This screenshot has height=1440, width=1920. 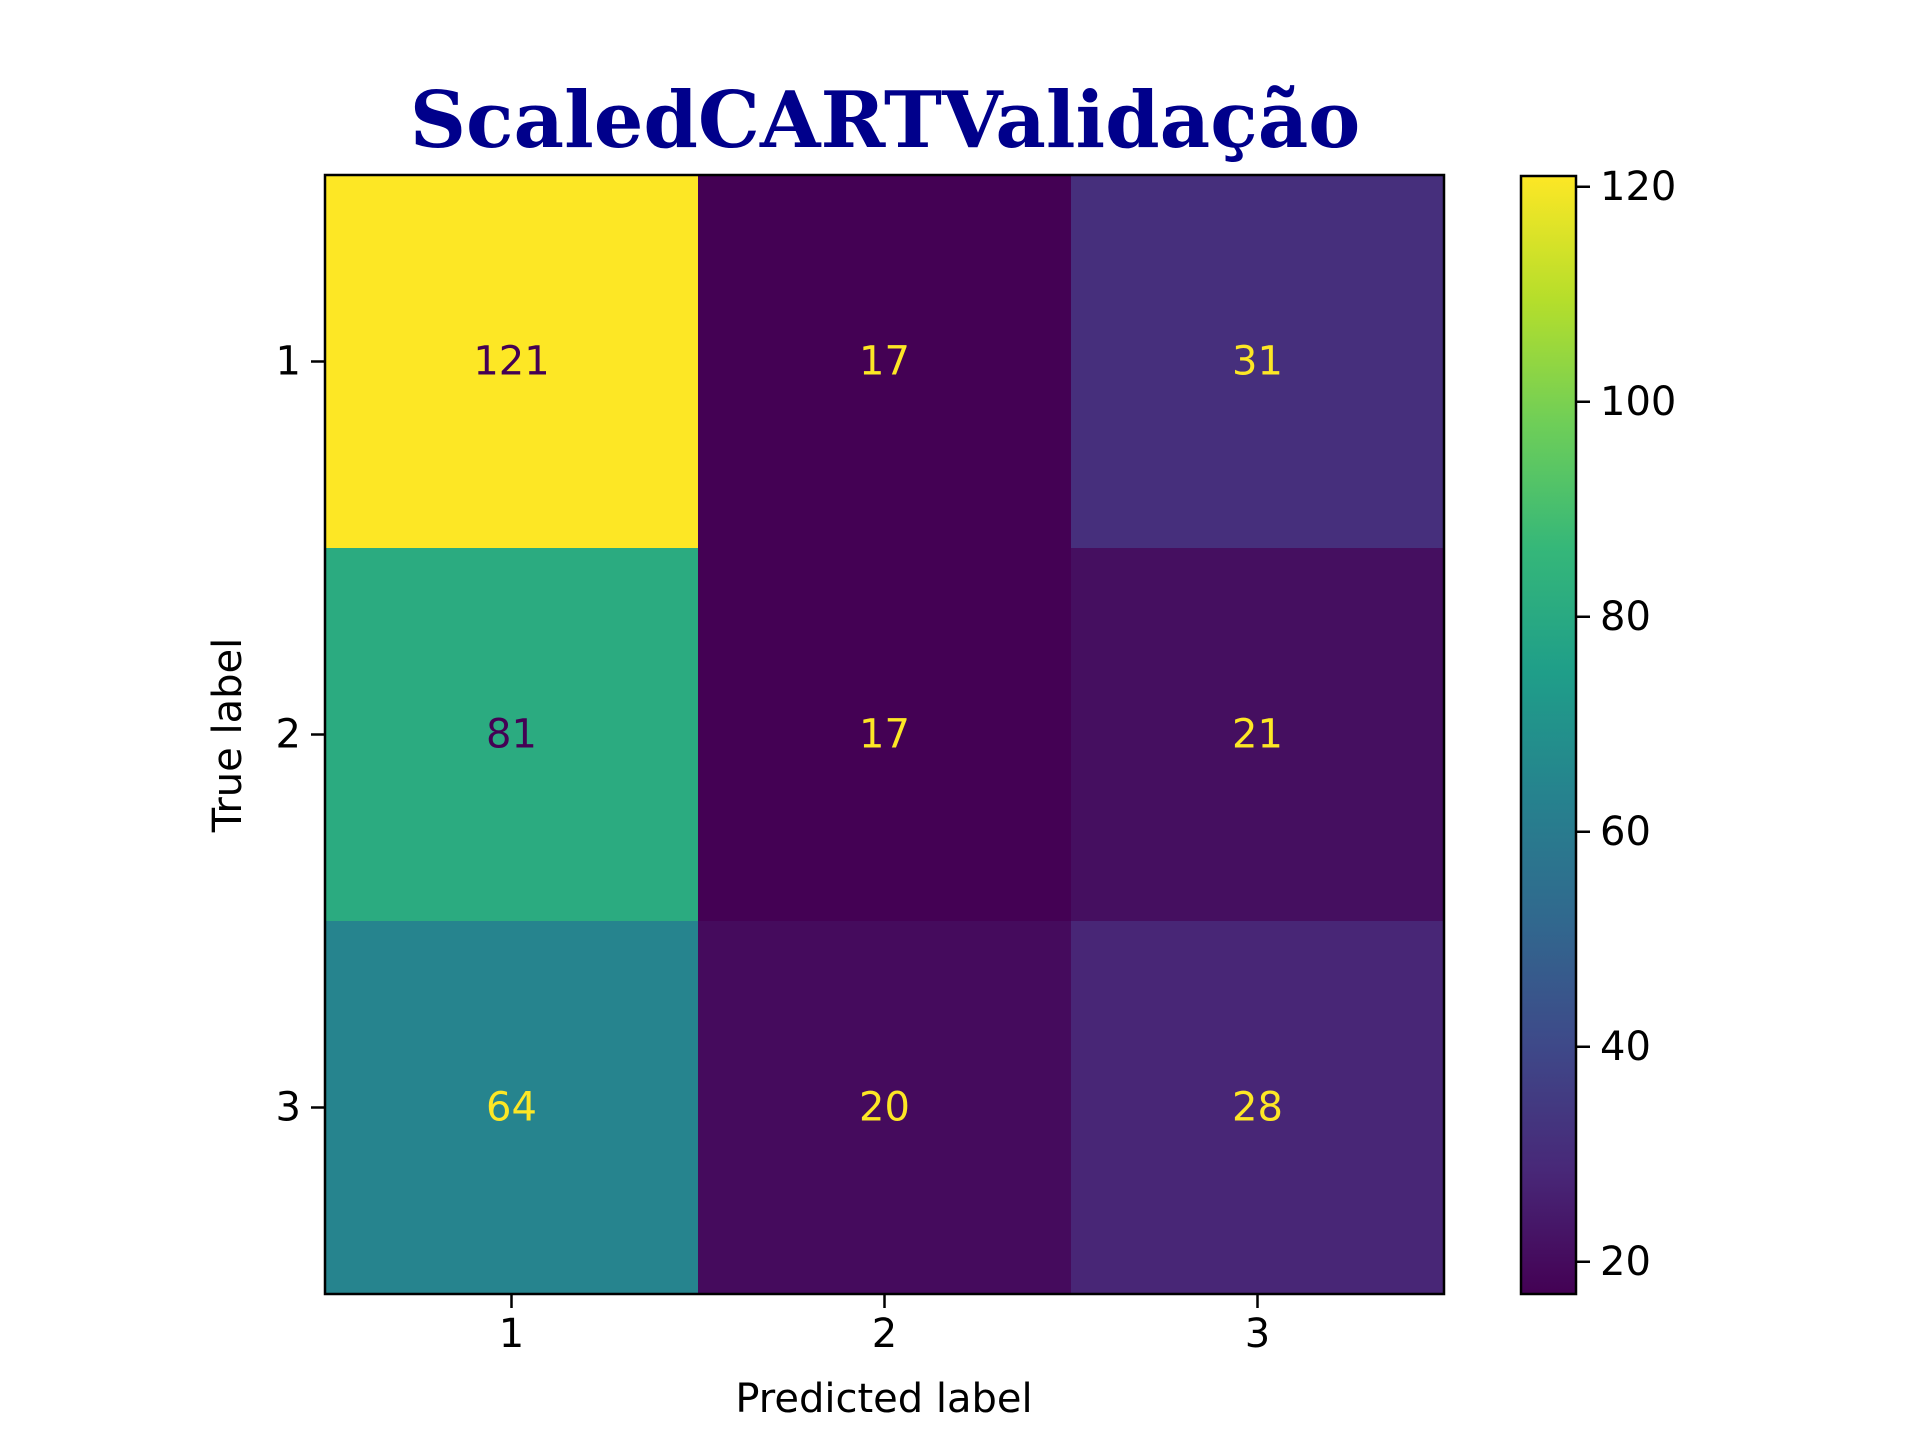 What do you see at coordinates (885, 120) in the screenshot?
I see `chart-title: ScaledCARTValidação` at bounding box center [885, 120].